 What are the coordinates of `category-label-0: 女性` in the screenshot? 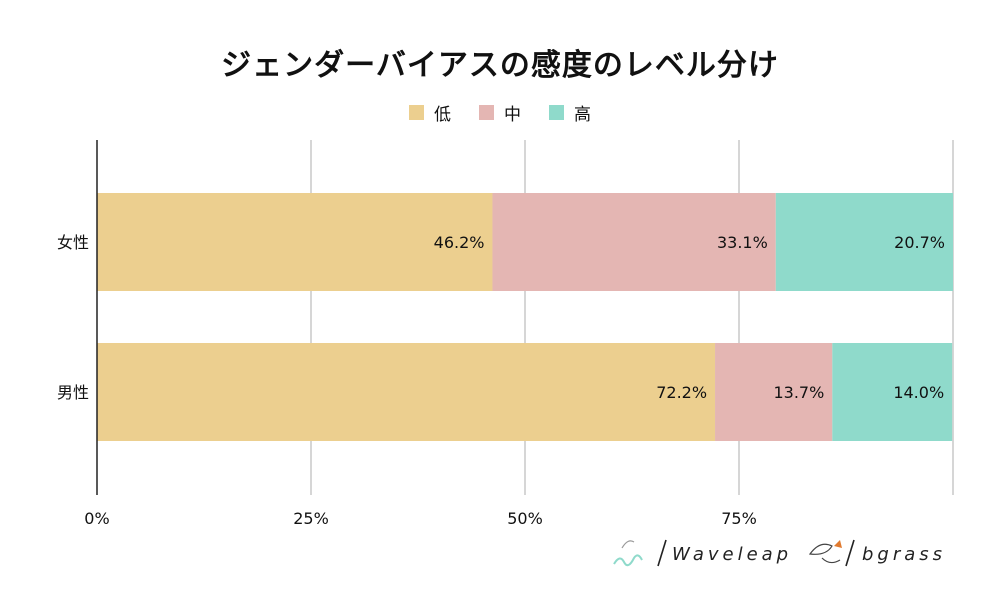 It's located at (73, 242).